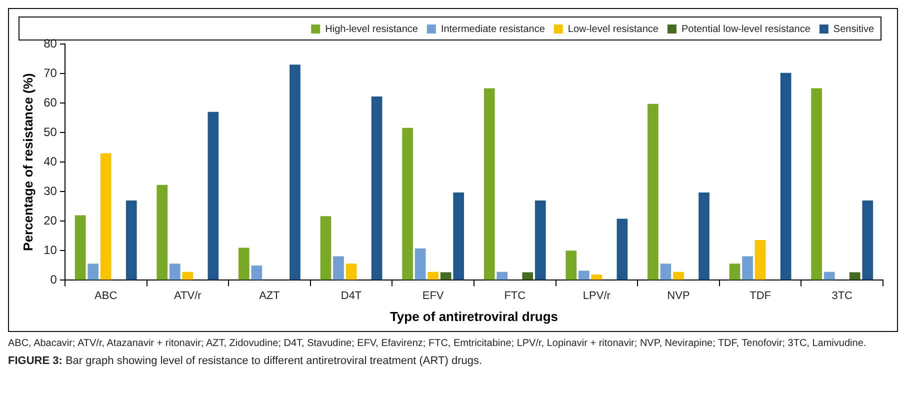 This screenshot has height=397, width=908. What do you see at coordinates (269, 296) in the screenshot?
I see `x-tick-label: AZT` at bounding box center [269, 296].